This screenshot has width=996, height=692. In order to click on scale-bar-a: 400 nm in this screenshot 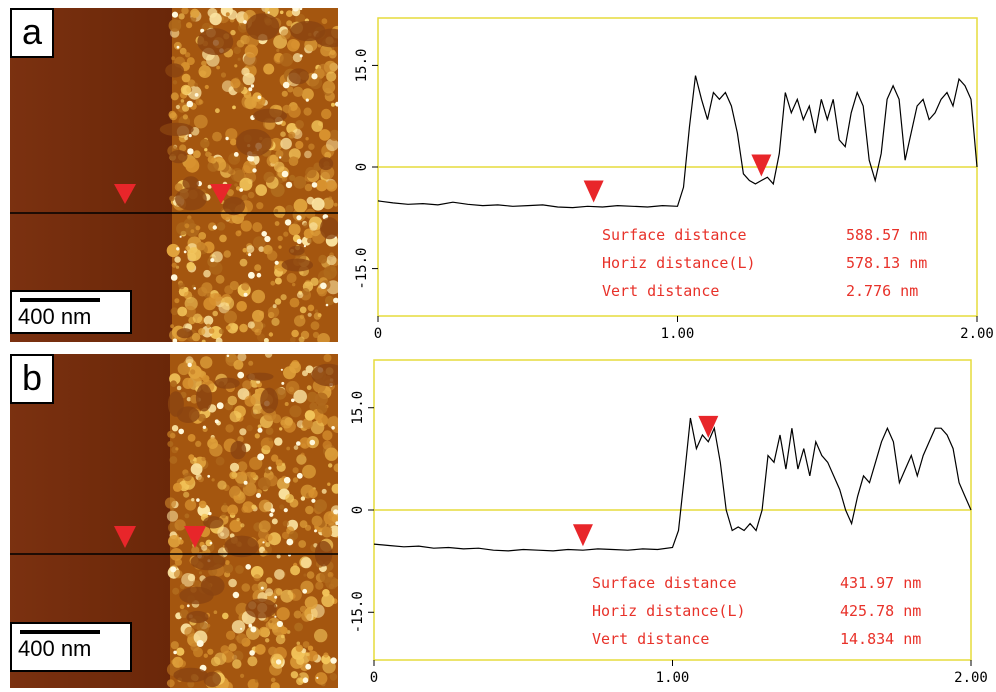, I will do `click(71, 312)`.